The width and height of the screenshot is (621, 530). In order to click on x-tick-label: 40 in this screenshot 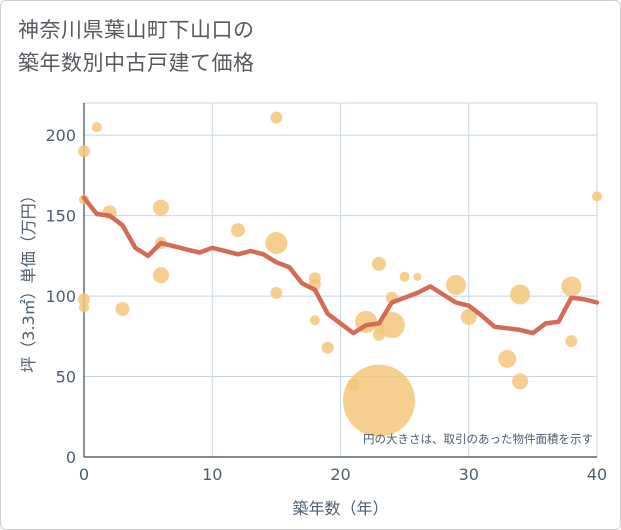, I will do `click(597, 474)`.